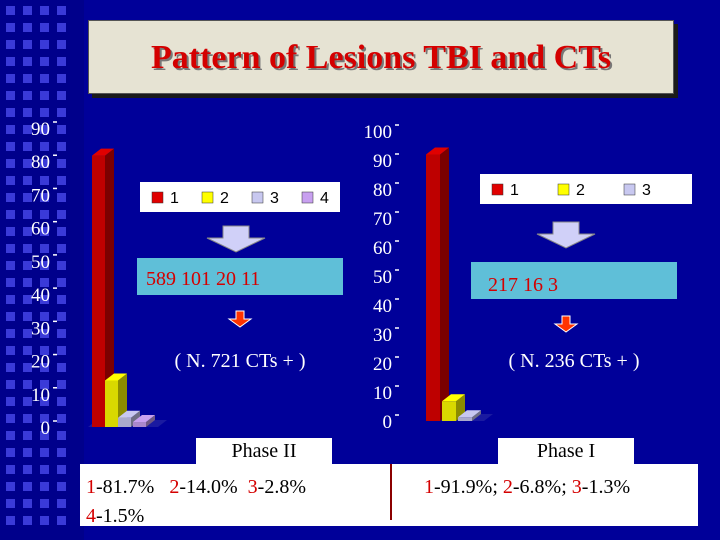 Image resolution: width=720 pixels, height=540 pixels. Describe the element at coordinates (208, 487) in the screenshot. I see `pct-value-2: -14.0%` at that location.